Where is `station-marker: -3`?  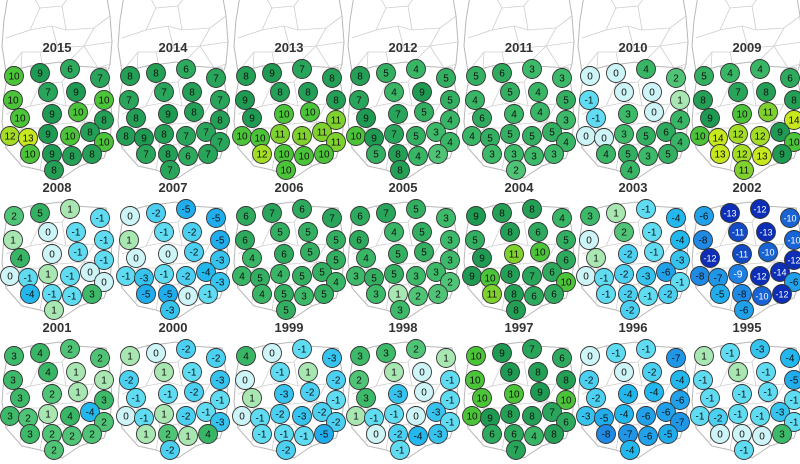
station-marker: -3 is located at coordinates (586, 416).